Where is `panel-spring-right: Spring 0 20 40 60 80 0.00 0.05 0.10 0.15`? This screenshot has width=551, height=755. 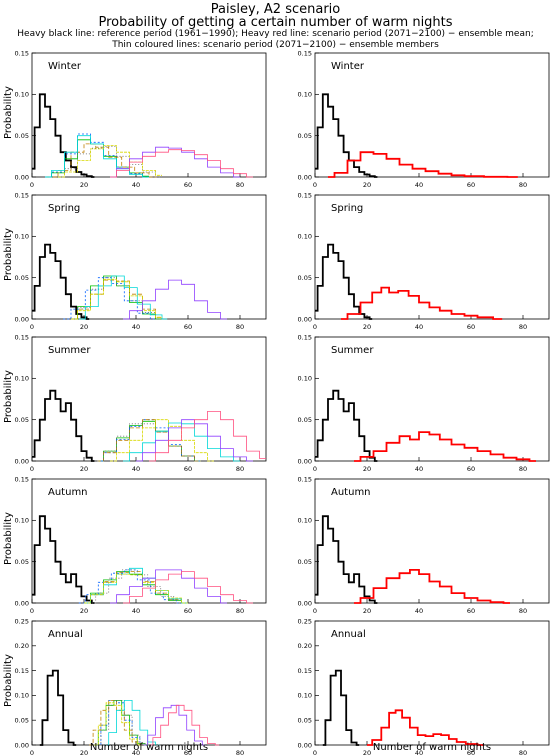 panel-spring-right: Spring 0 20 40 60 80 0.00 0.05 0.10 0.15 is located at coordinates (424, 261).